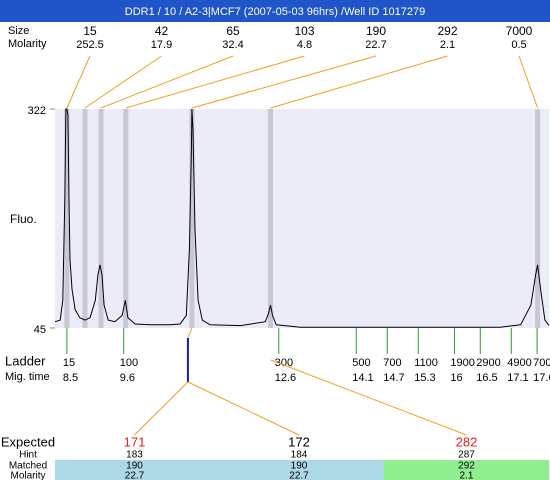 The image size is (550, 480). Describe the element at coordinates (486, 378) in the screenshot. I see `ladder-time: 16.5` at that location.